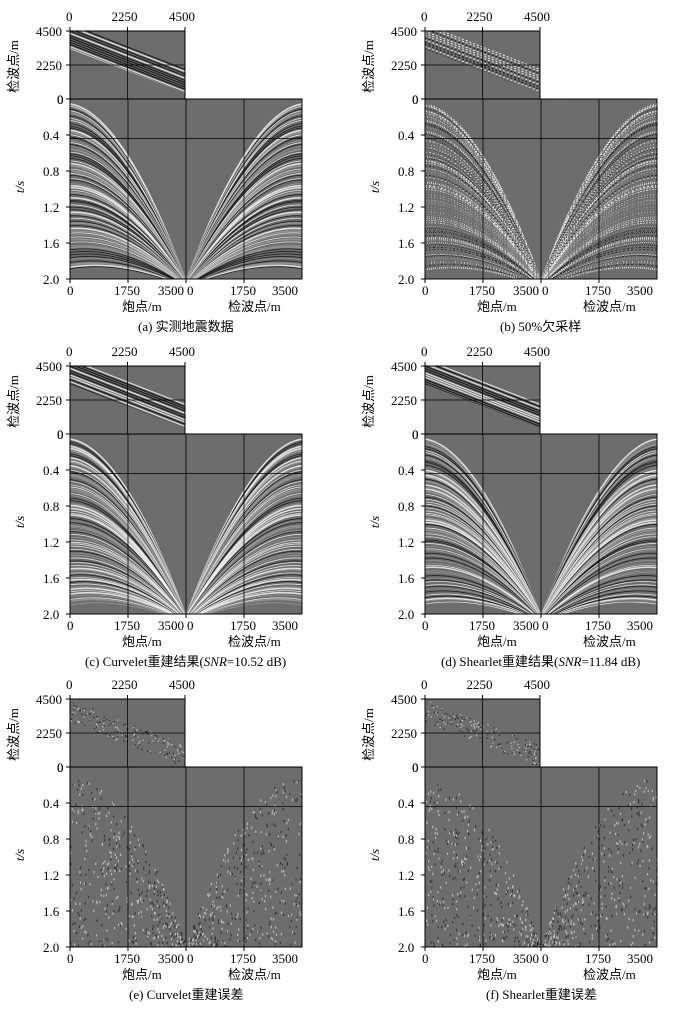  I want to click on receiver-axis-title-side: 检波点/m, so click(368, 401).